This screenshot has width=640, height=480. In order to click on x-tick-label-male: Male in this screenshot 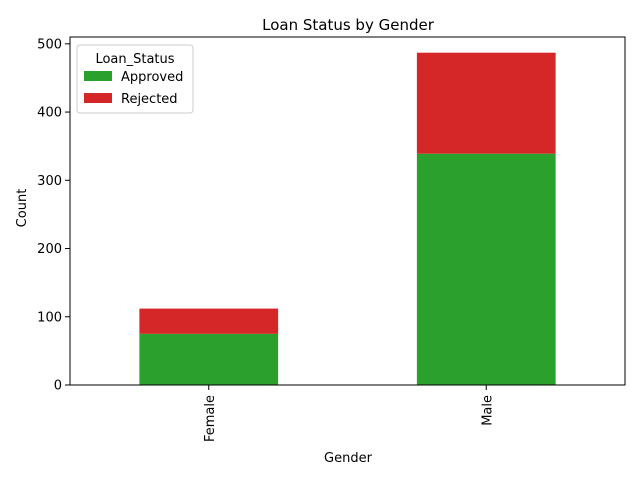, I will do `click(487, 410)`.